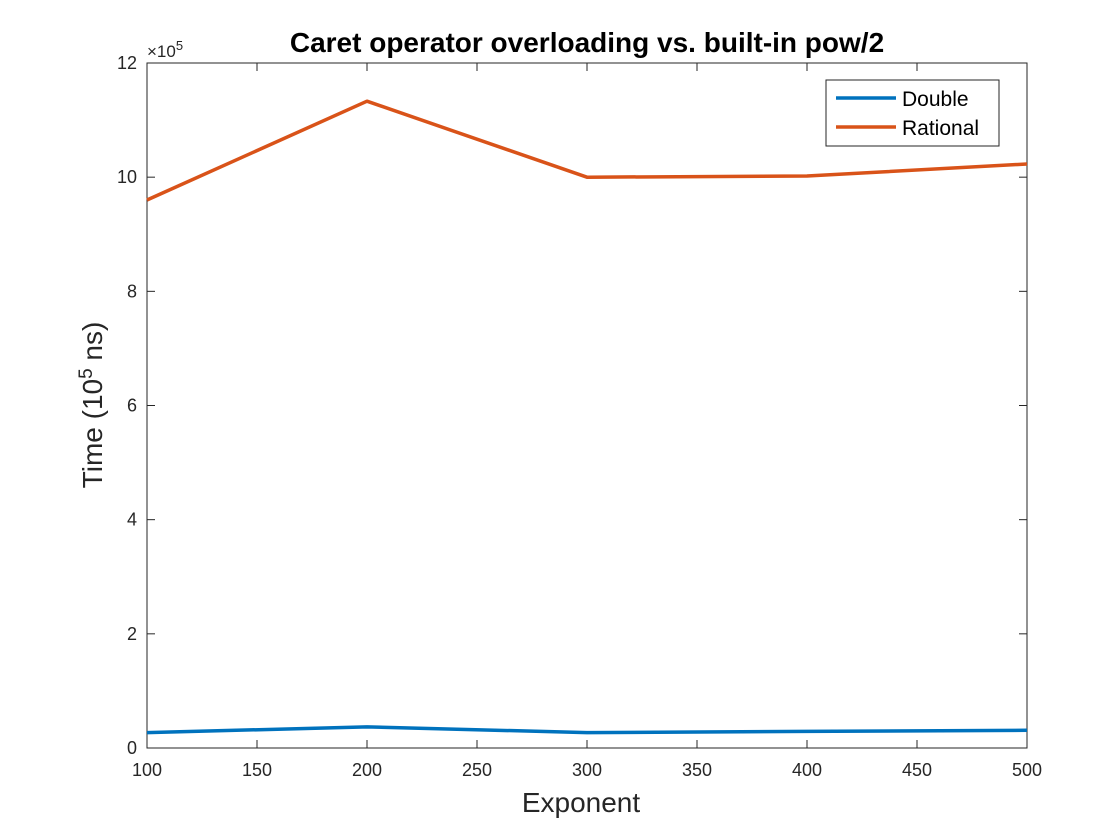 The height and width of the screenshot is (840, 1120). What do you see at coordinates (86, 373) in the screenshot?
I see `y-axis-title-superscript: 5` at bounding box center [86, 373].